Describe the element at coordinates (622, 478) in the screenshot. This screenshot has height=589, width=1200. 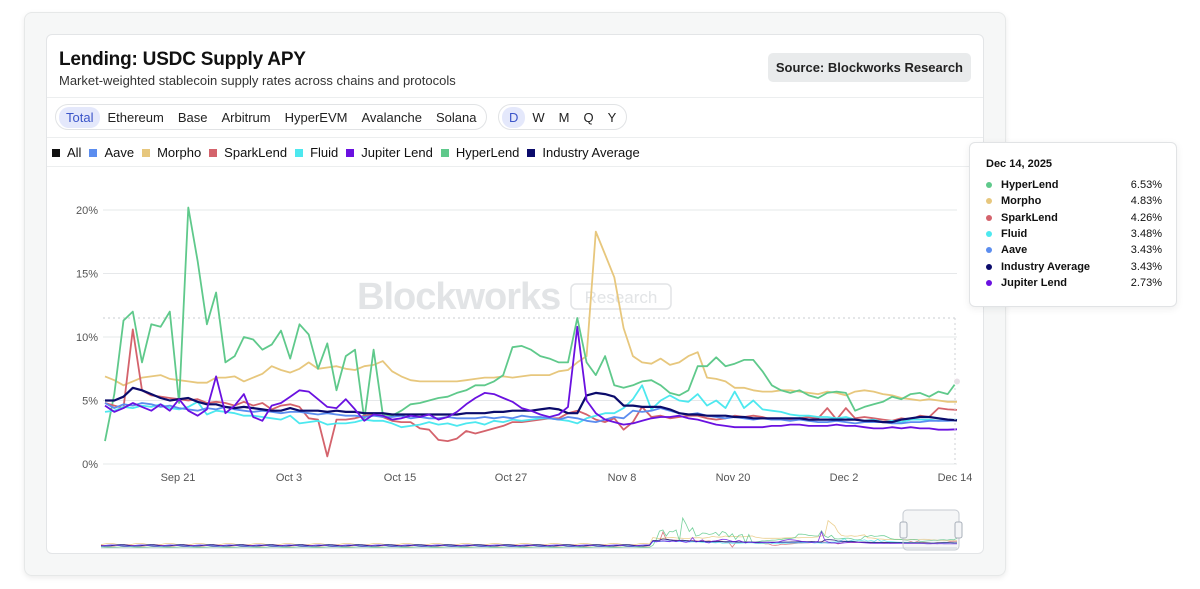
I see `x-tick-label: Nov 8` at that location.